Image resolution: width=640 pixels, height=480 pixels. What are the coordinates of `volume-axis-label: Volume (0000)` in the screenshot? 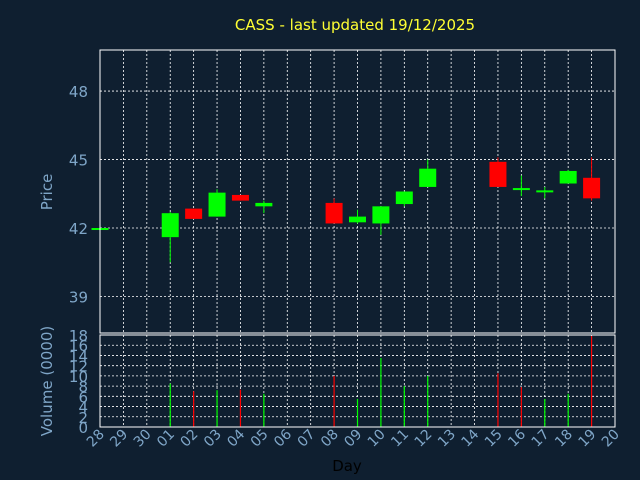 It's located at (47, 381).